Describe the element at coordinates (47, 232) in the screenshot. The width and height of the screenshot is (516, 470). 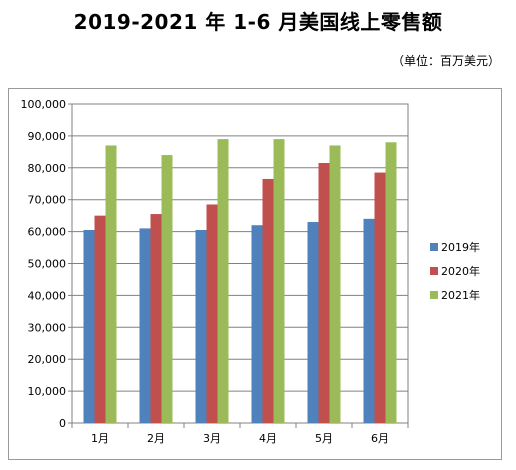
I see `y-tick-label: 60,000` at that location.